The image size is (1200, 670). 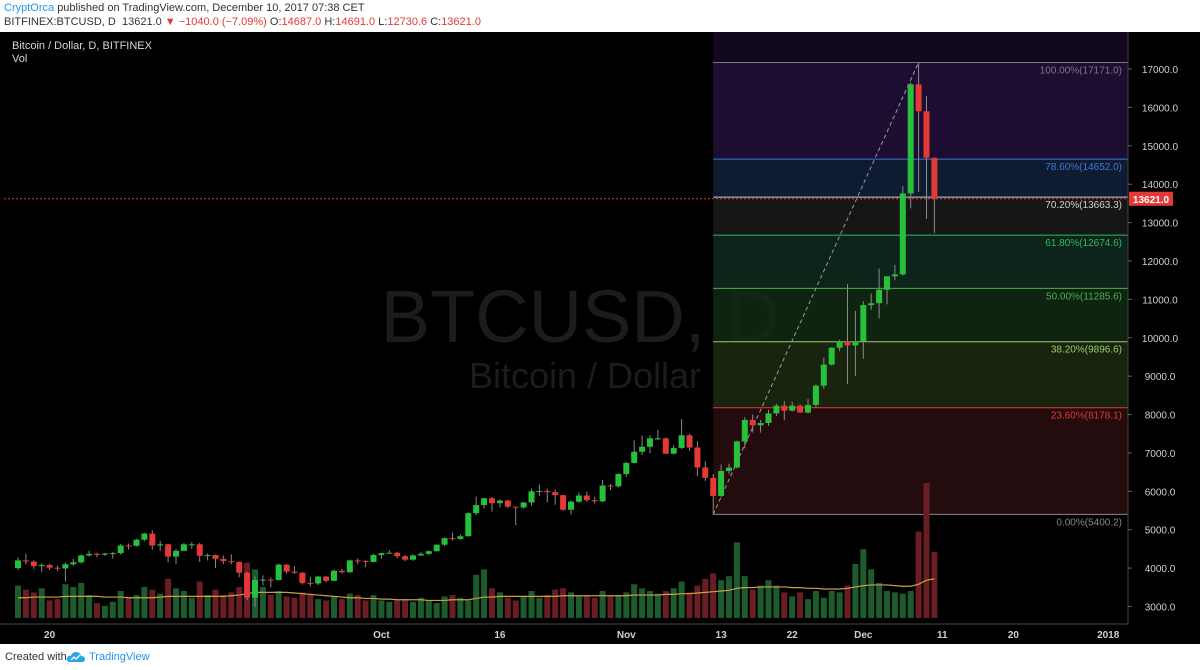 I want to click on price-tick-label: 7000.0, so click(x=1160, y=454).